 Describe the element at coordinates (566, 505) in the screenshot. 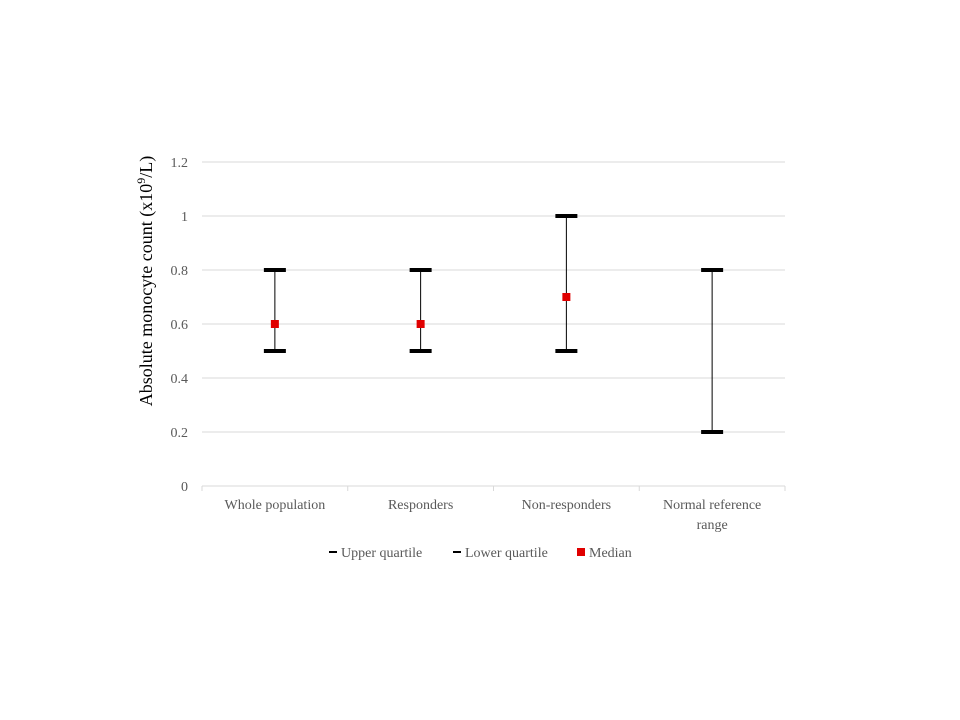

I see `x-category-label: Non-responders` at that location.